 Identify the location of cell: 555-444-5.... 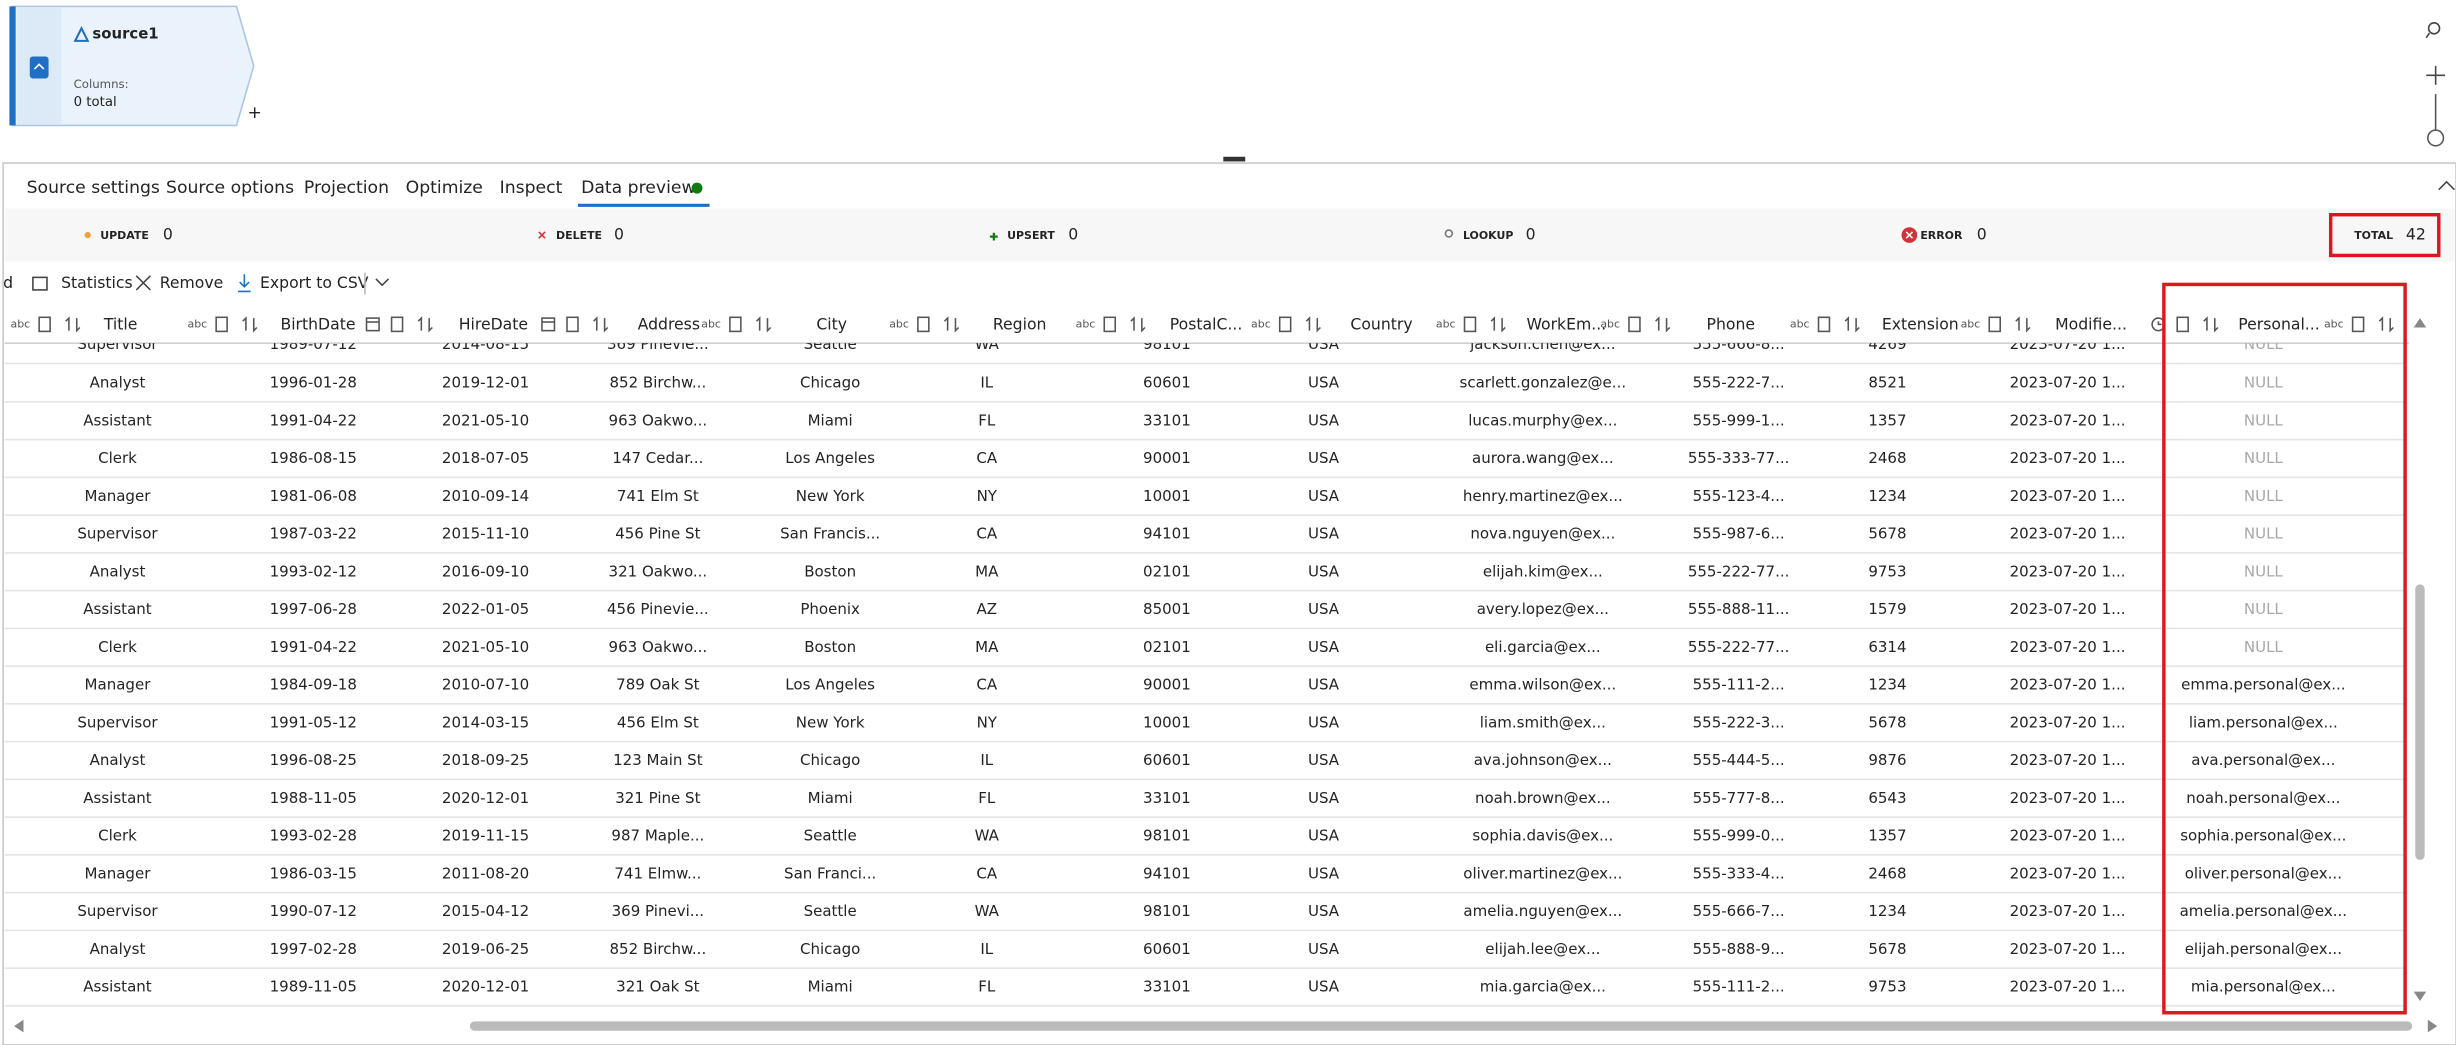
(1739, 760).